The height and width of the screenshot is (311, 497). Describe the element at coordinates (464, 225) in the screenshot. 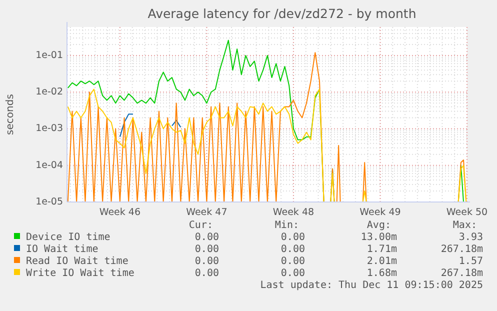

I see `text: Max:` at that location.